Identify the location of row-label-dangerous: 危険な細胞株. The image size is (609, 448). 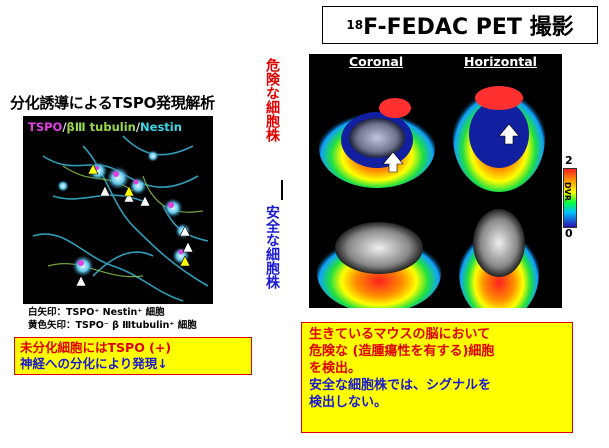
(272, 100).